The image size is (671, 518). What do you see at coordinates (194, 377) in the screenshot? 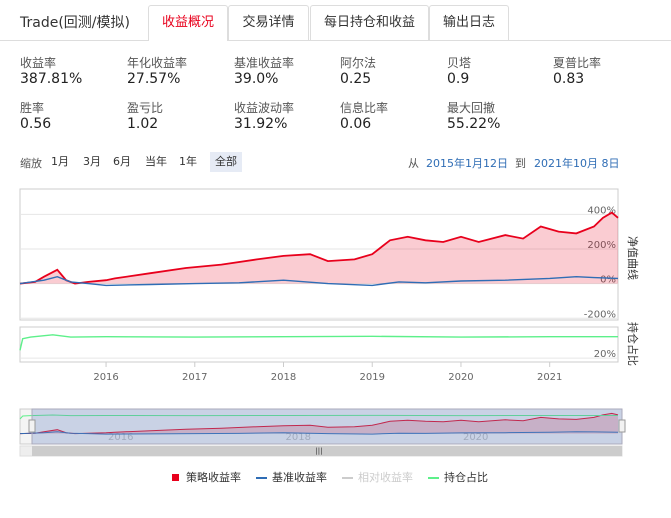
I see `x-tick-label: 2017` at bounding box center [194, 377].